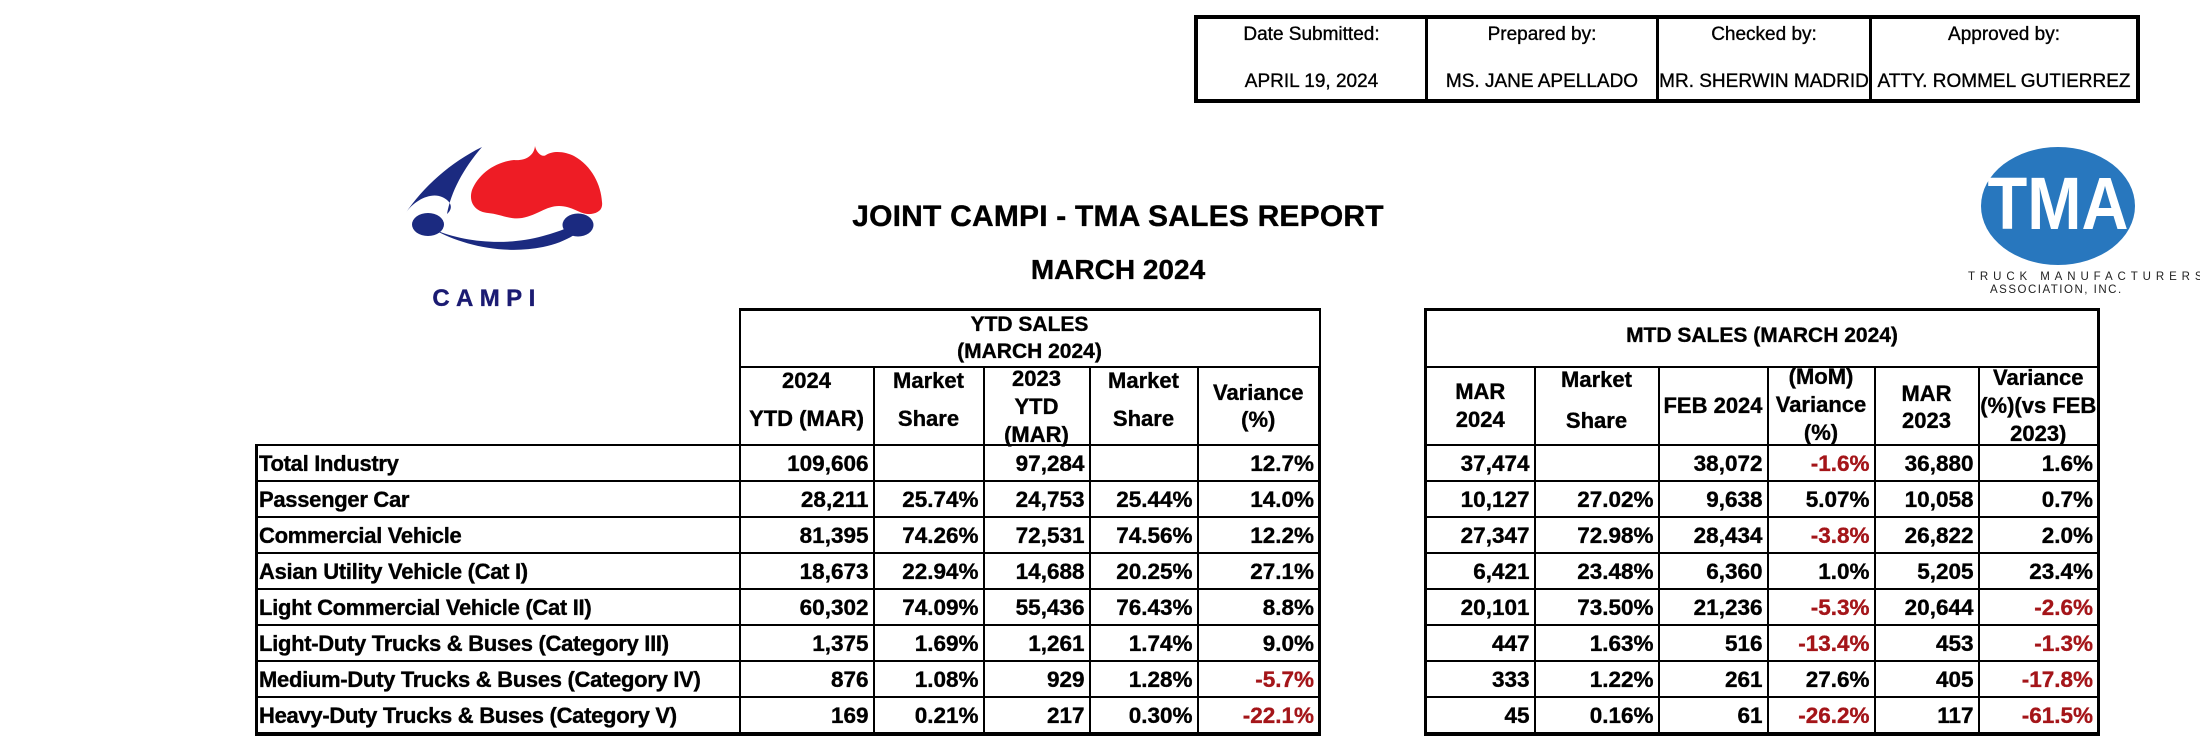  Describe the element at coordinates (2056, 290) in the screenshot. I see `svg-text: ASSOCIATION, INC.` at that location.